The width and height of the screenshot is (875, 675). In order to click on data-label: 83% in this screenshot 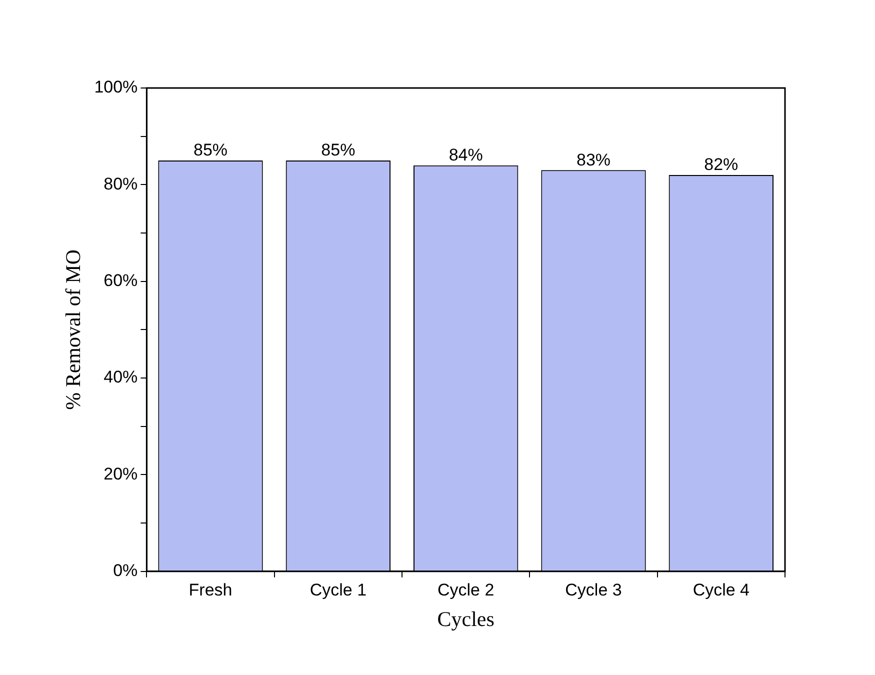, I will do `click(593, 160)`.